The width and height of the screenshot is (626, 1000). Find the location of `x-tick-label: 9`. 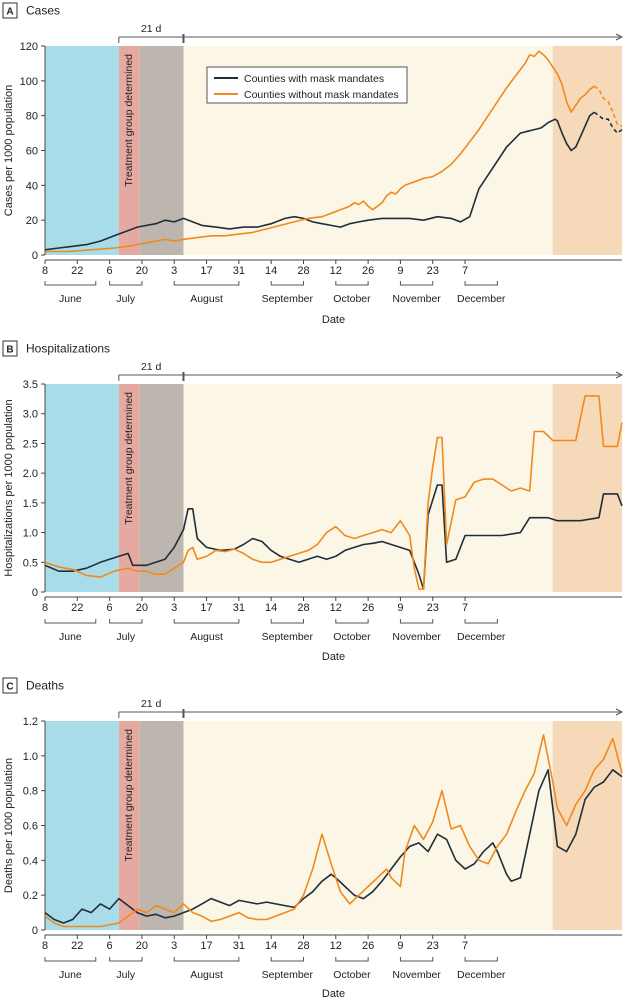

x-tick-label: 9 is located at coordinates (400, 271).